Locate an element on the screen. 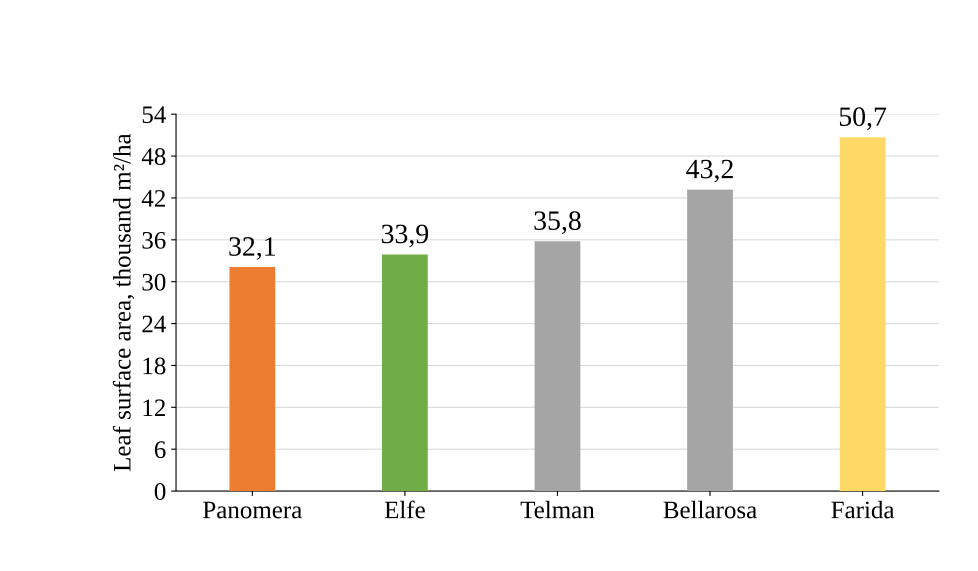 Image resolution: width=978 pixels, height=571 pixels. data-label: 33,9 is located at coordinates (405, 236).